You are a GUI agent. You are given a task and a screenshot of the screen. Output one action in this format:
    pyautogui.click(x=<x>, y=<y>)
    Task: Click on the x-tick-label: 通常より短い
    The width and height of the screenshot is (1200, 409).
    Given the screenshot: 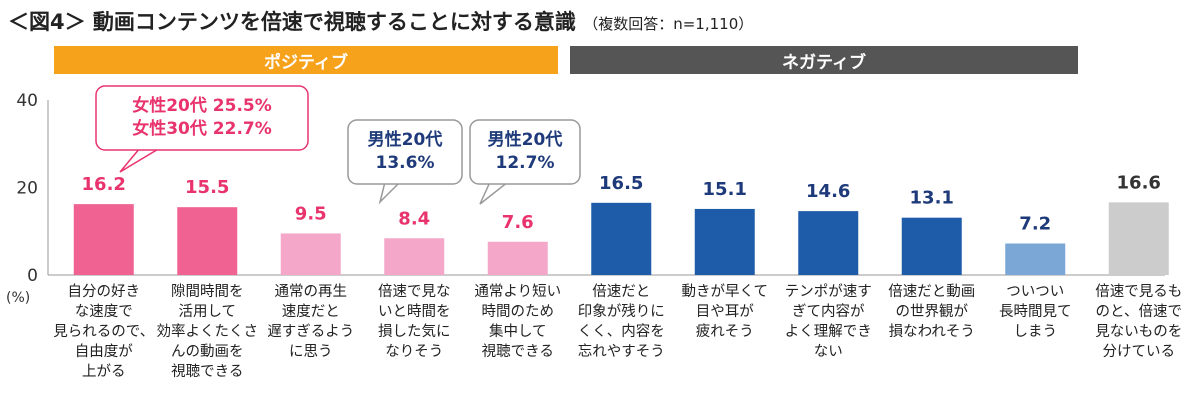 What is the action you would take?
    pyautogui.click(x=517, y=291)
    